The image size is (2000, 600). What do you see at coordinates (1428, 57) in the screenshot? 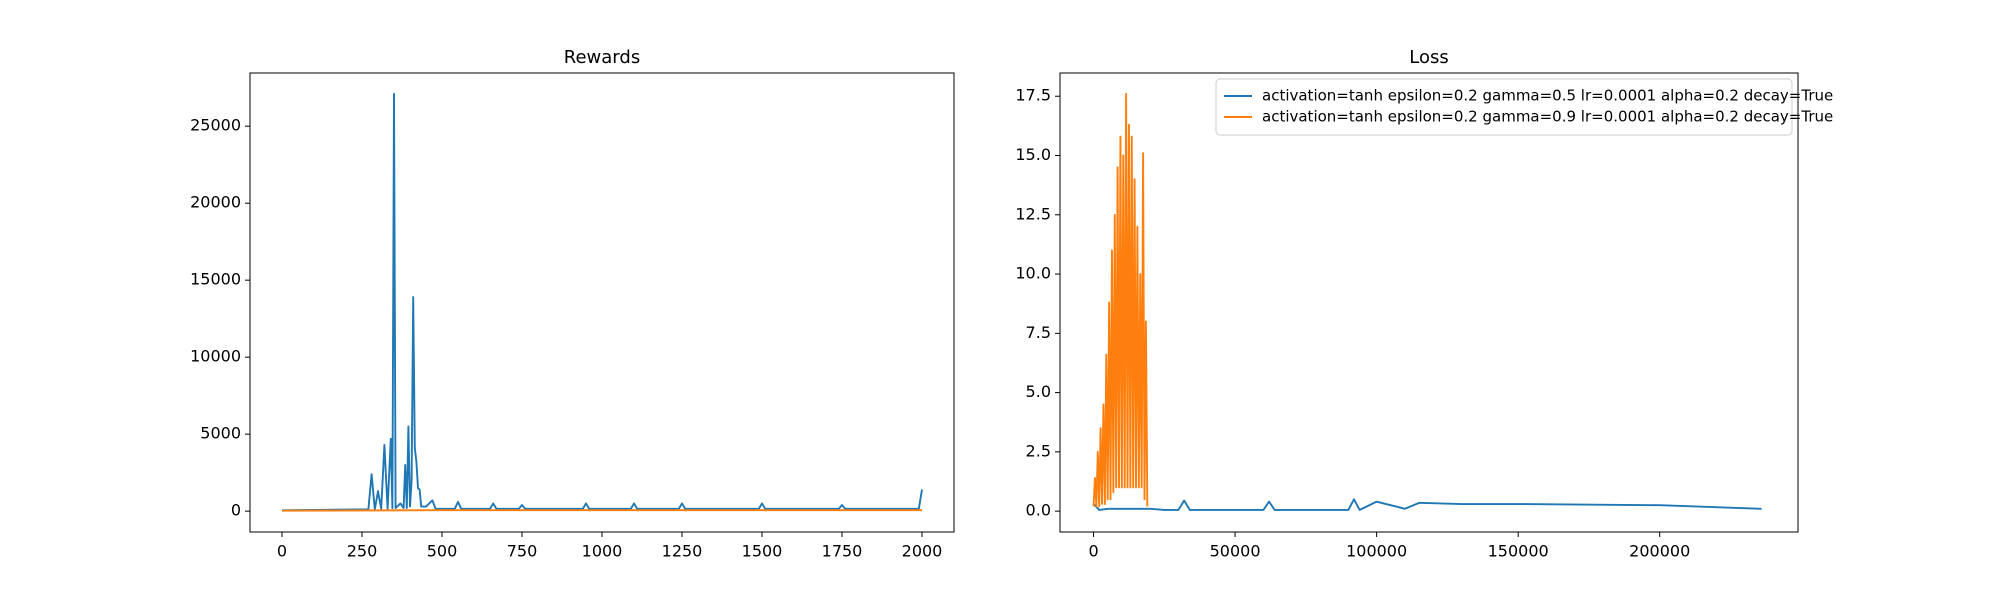
I see `chart-title: Loss` at bounding box center [1428, 57].